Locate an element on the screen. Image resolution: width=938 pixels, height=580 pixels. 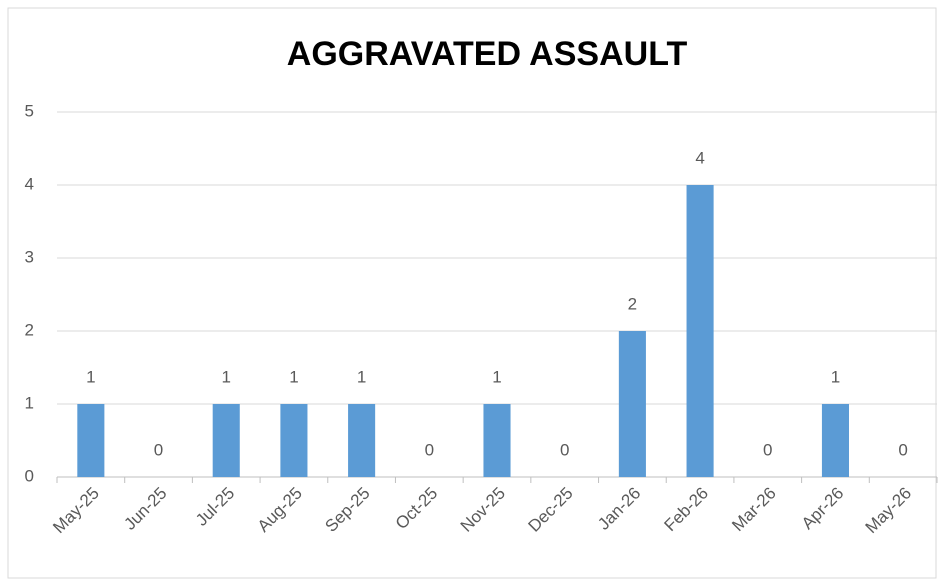
y-tick-label: 4 is located at coordinates (29, 183).